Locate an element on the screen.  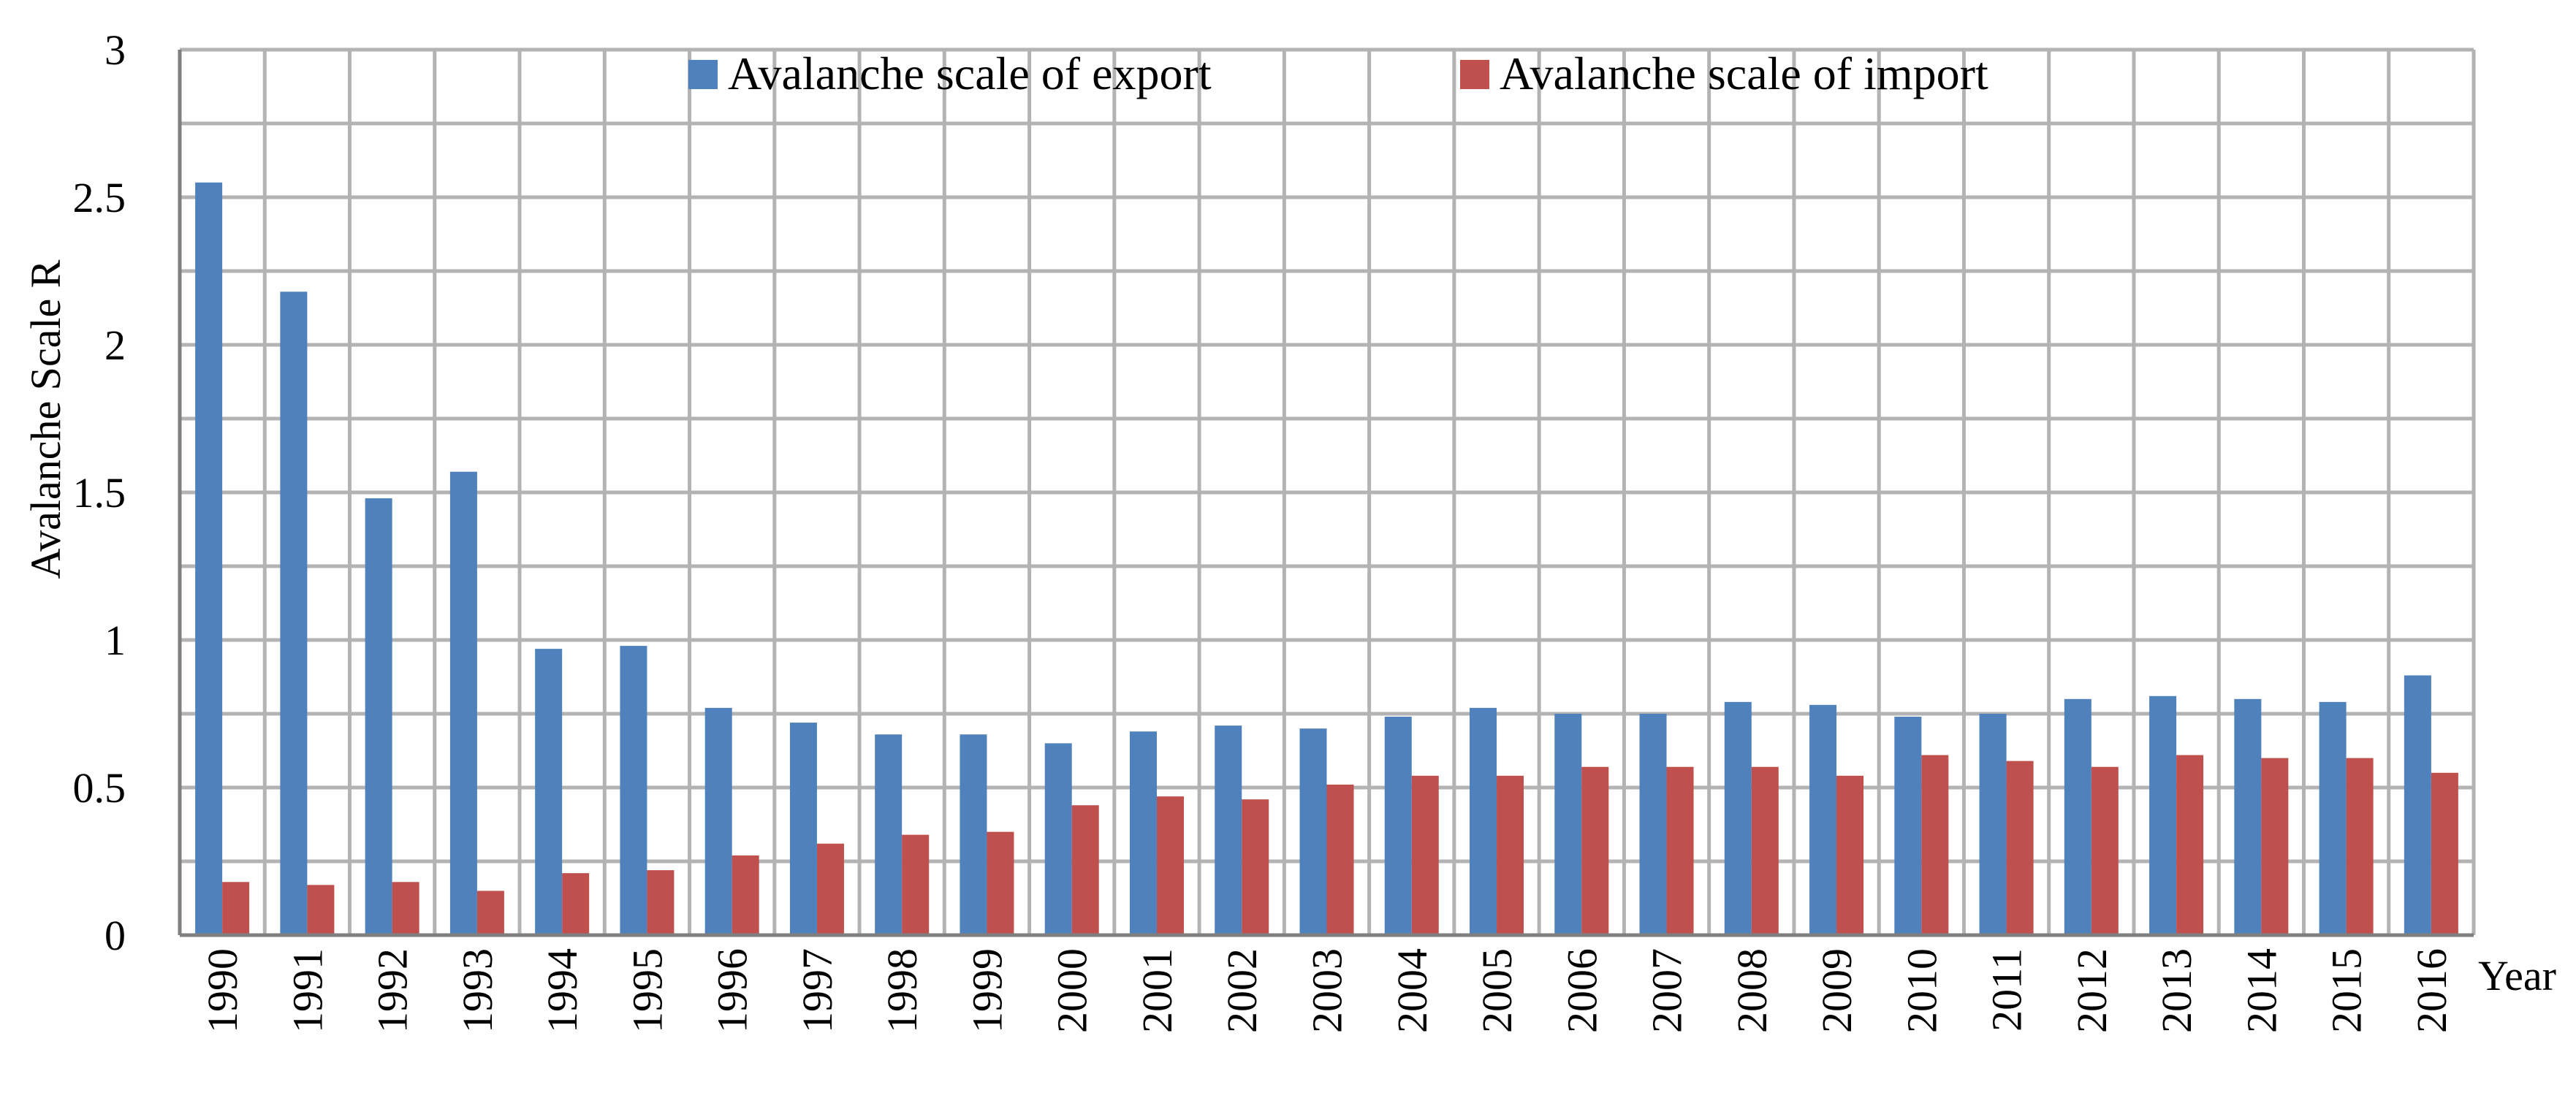
x-tick-label: 1990 is located at coordinates (223, 990).